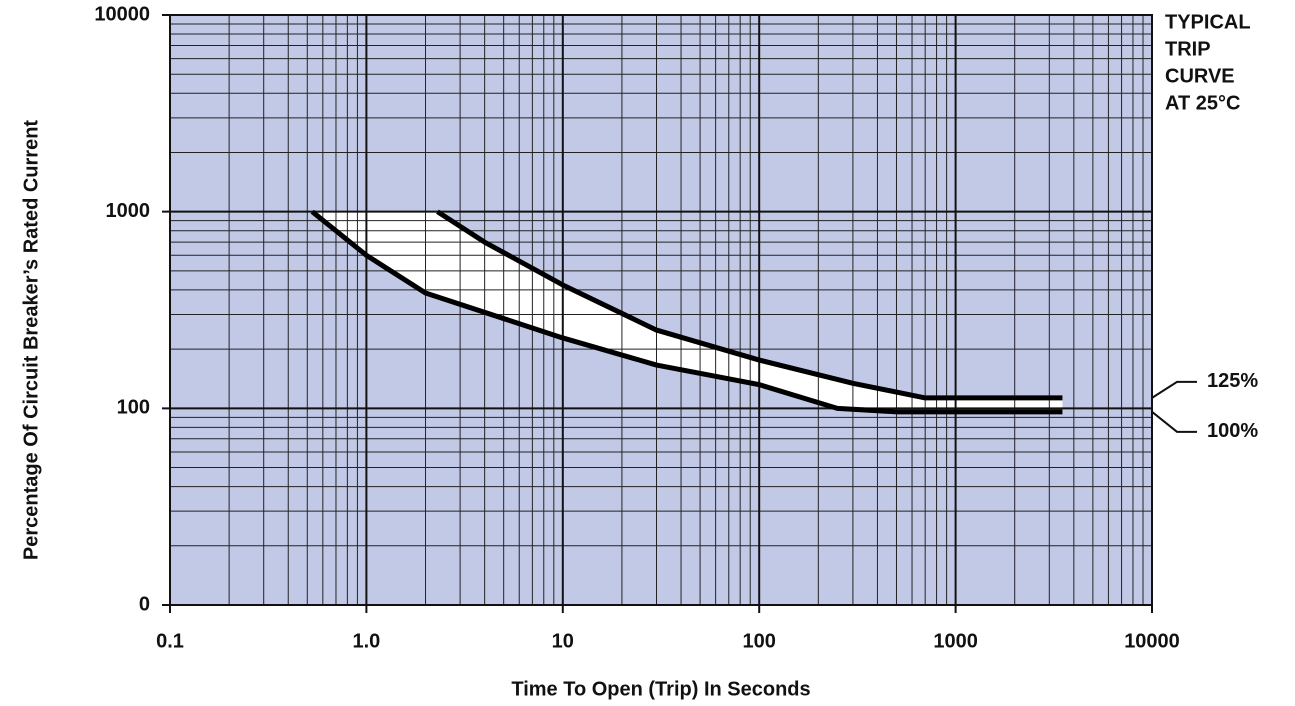 The image size is (1295, 706). What do you see at coordinates (563, 641) in the screenshot?
I see `x-tick-label: 10` at bounding box center [563, 641].